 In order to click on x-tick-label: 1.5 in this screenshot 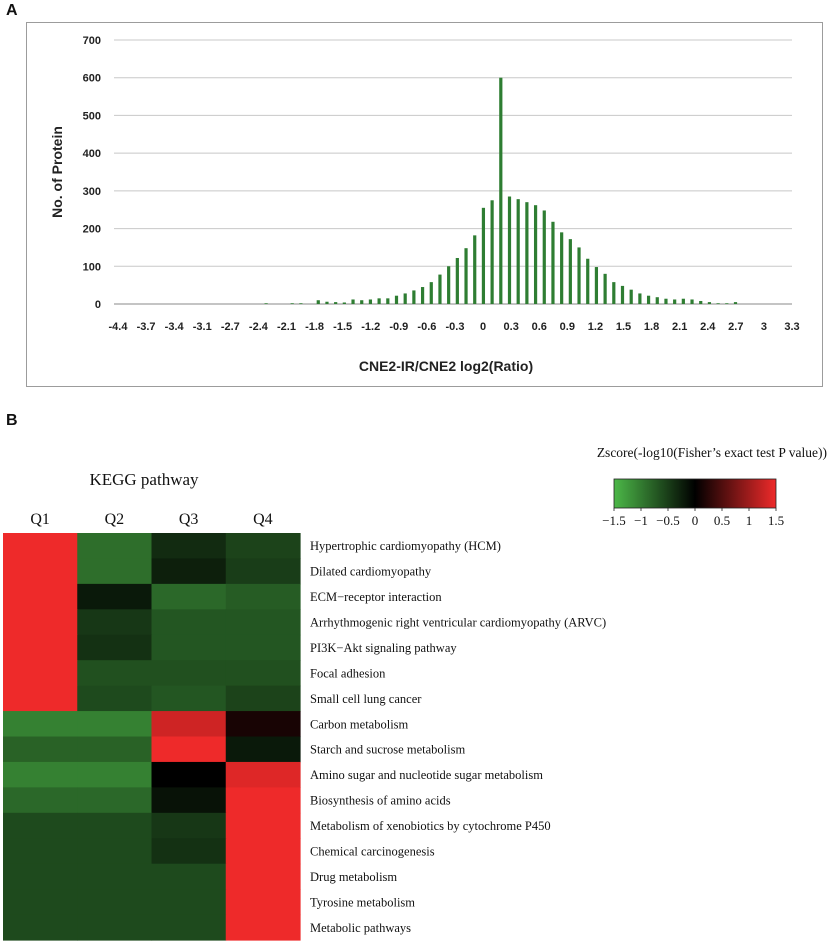, I will do `click(623, 327)`.